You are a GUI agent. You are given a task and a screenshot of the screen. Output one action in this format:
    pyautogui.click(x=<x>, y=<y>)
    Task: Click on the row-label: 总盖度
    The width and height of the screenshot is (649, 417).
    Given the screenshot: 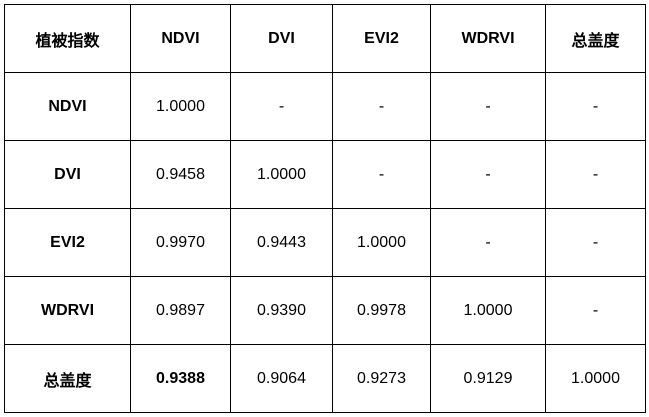 What is the action you would take?
    pyautogui.click(x=67, y=378)
    